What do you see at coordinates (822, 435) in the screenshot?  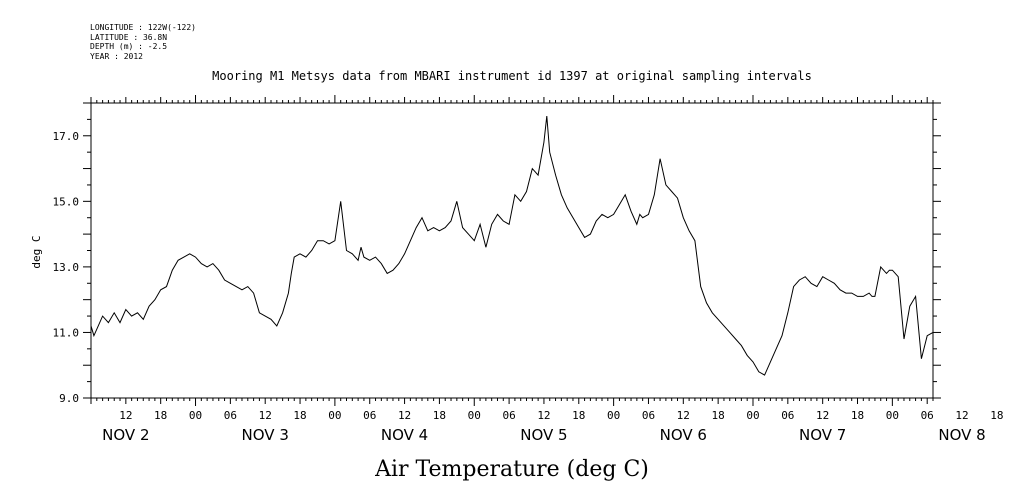 I see `x-day-label: NOV 7` at bounding box center [822, 435].